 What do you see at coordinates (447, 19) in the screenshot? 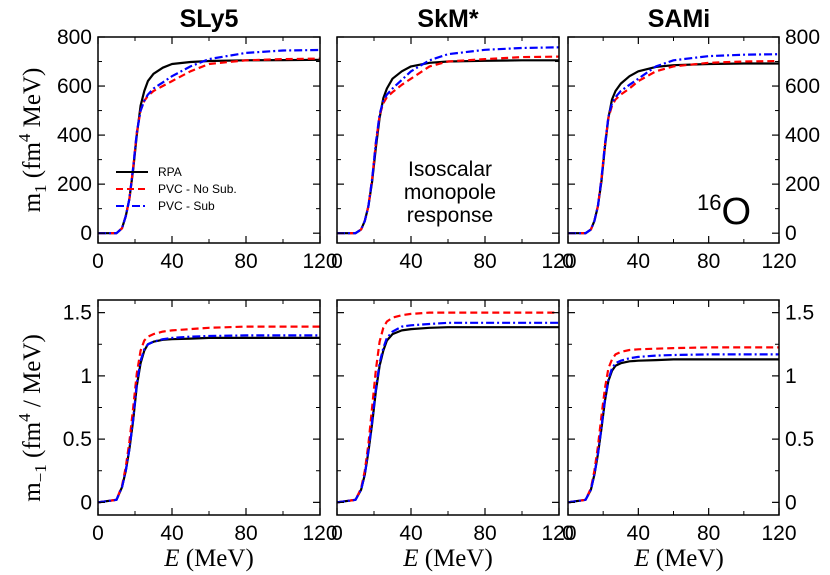
I see `title-skm: SkM*` at bounding box center [447, 19].